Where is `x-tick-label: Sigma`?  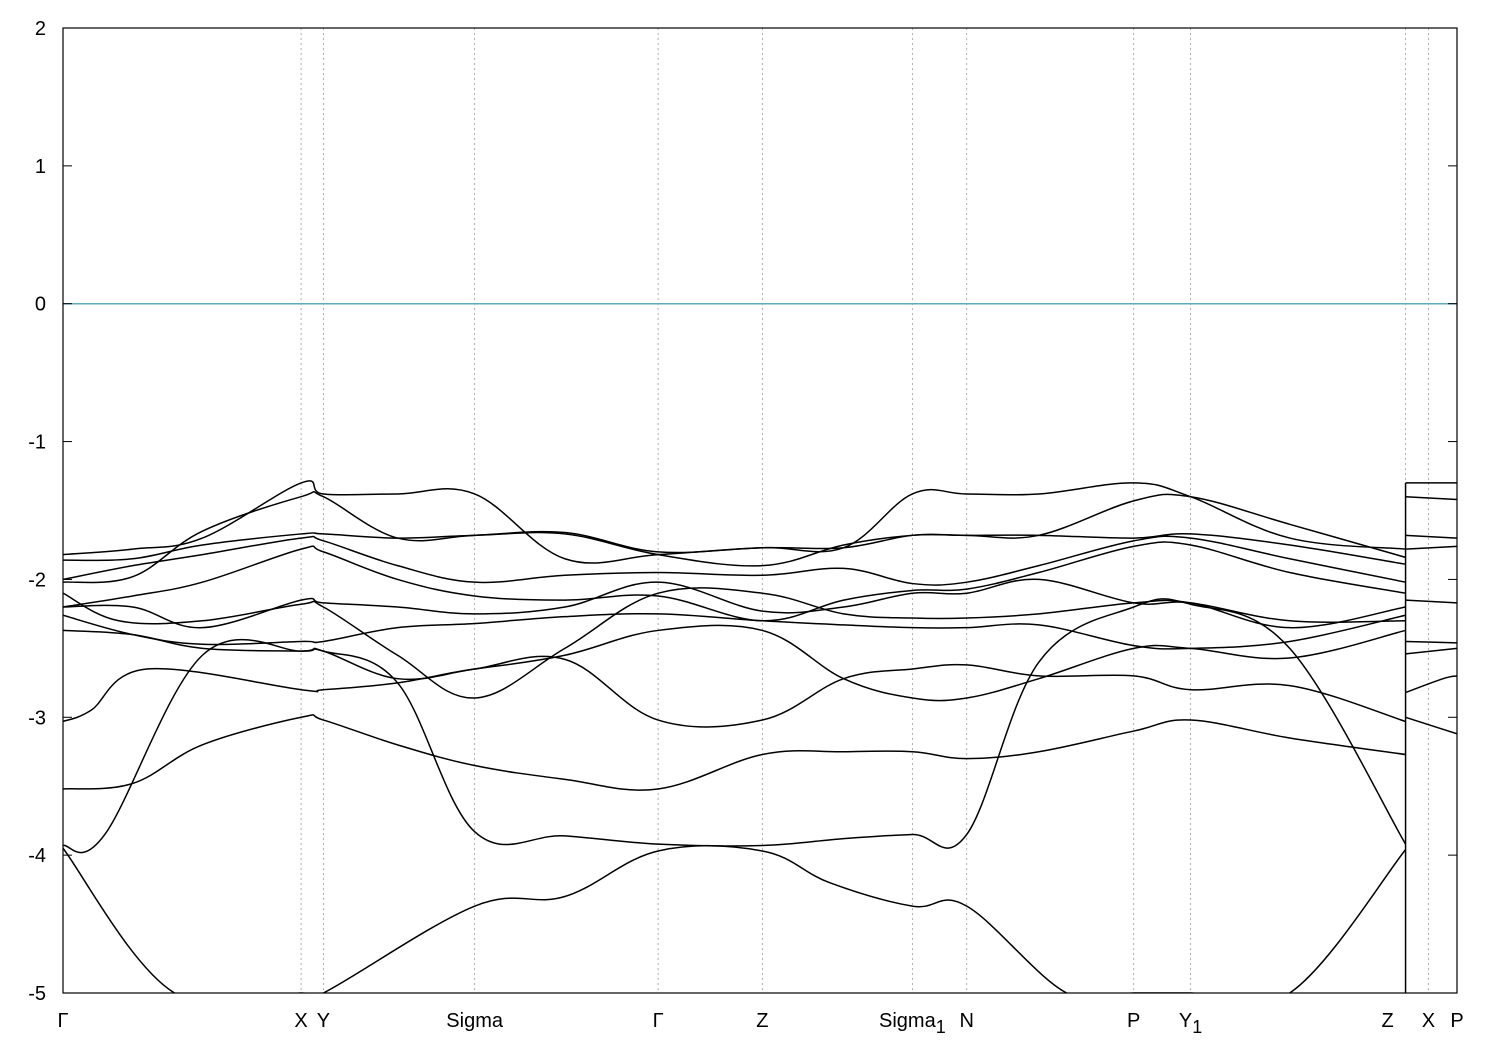 x-tick-label: Sigma is located at coordinates (475, 1021).